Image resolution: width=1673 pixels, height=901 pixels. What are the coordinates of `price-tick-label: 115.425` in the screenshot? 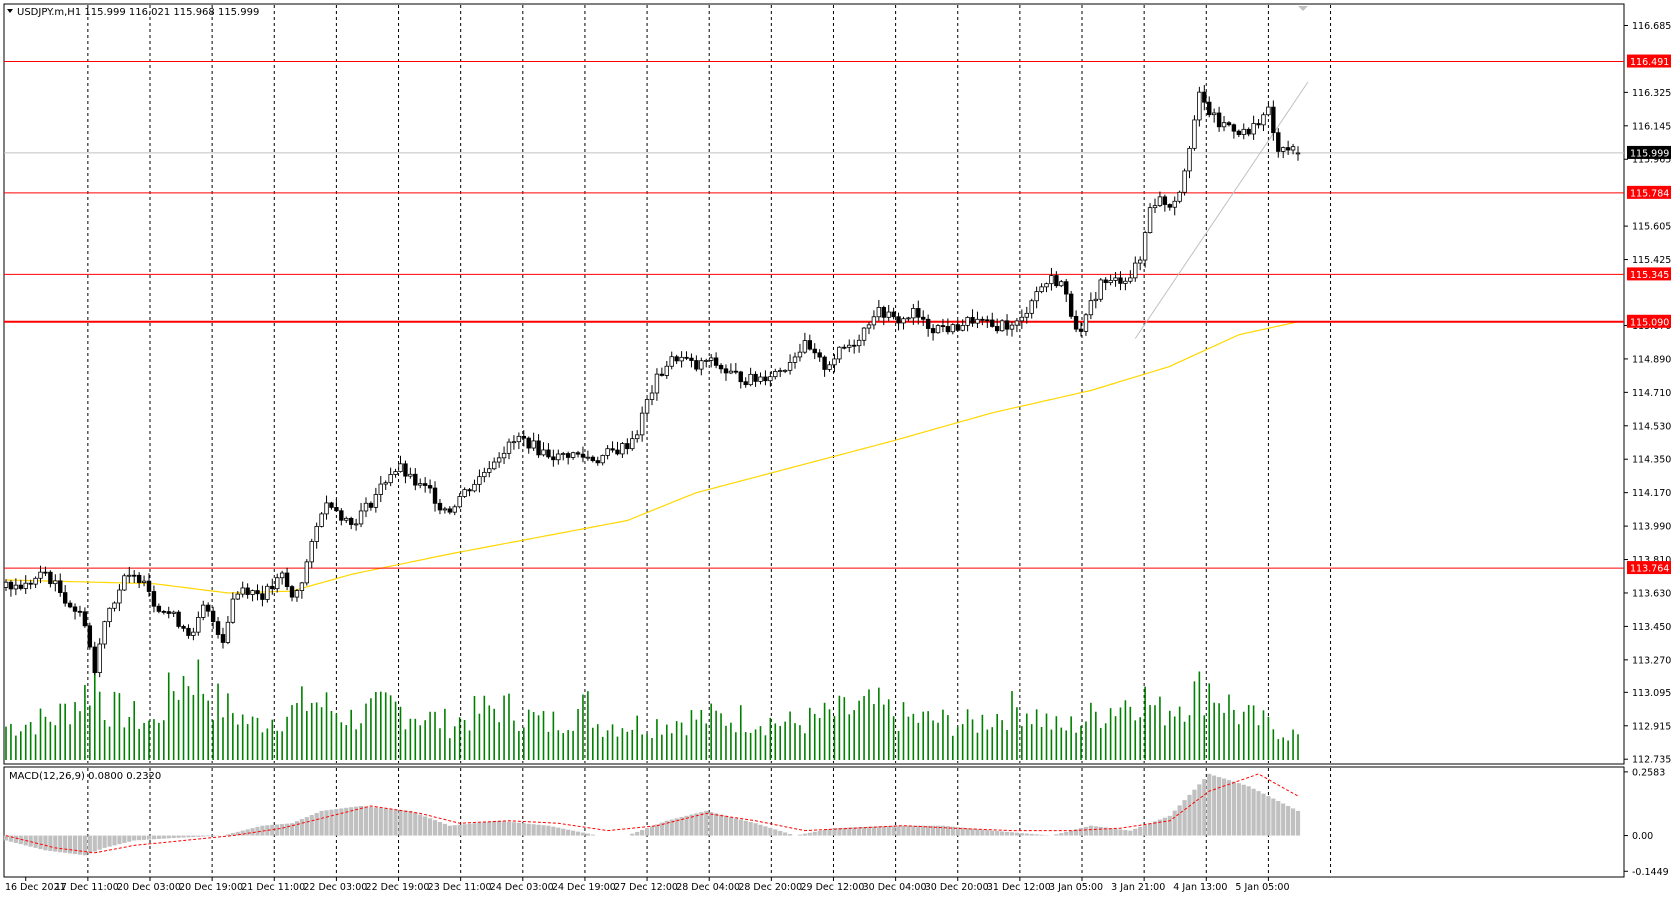 It's located at (1651, 260).